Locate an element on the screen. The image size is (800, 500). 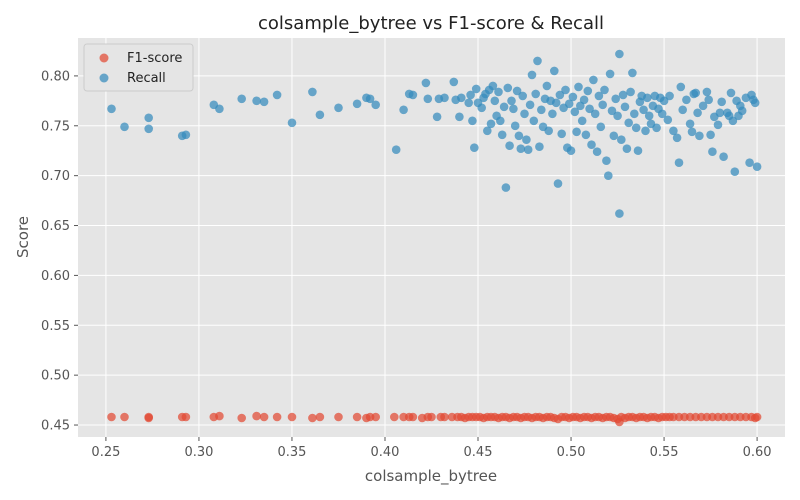
chart-title: colsample_bytree vs F1-score & Recall is located at coordinates (431, 23).